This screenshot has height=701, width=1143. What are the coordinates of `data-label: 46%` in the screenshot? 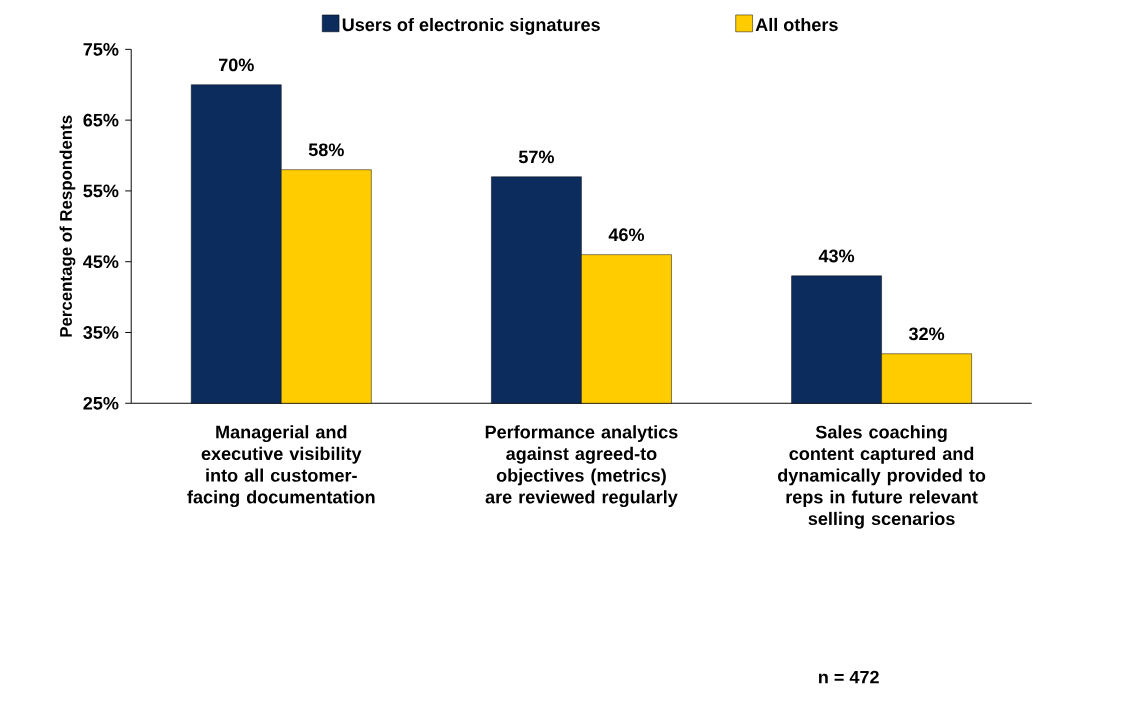 It's located at (626, 235).